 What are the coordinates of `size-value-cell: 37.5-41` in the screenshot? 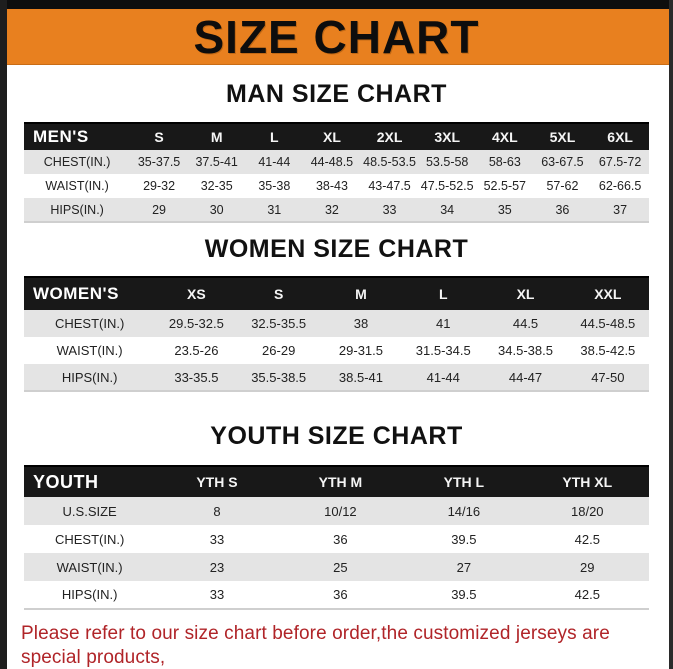 It's located at (216, 162).